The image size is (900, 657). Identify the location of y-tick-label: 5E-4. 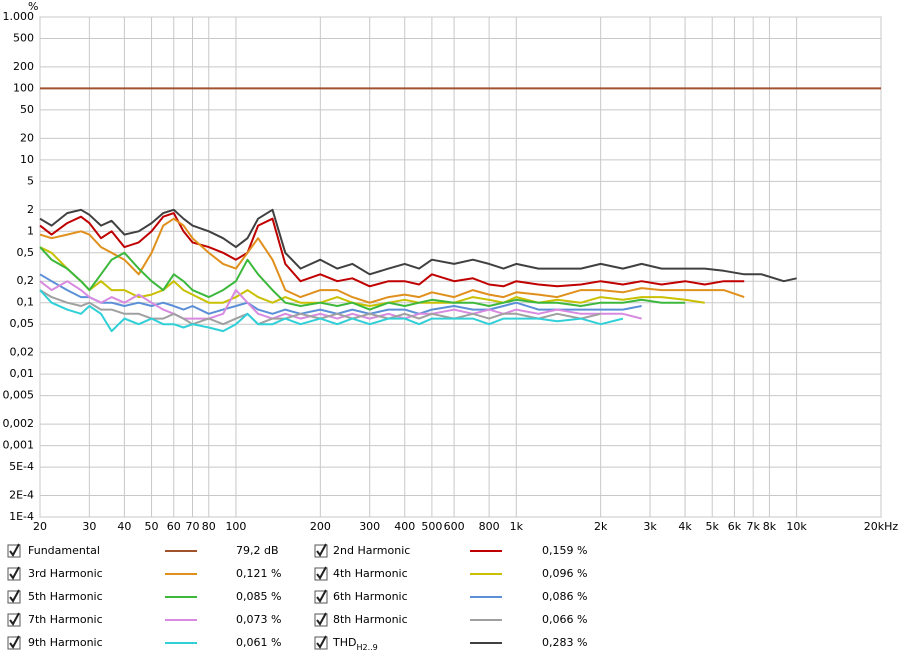
(21, 466).